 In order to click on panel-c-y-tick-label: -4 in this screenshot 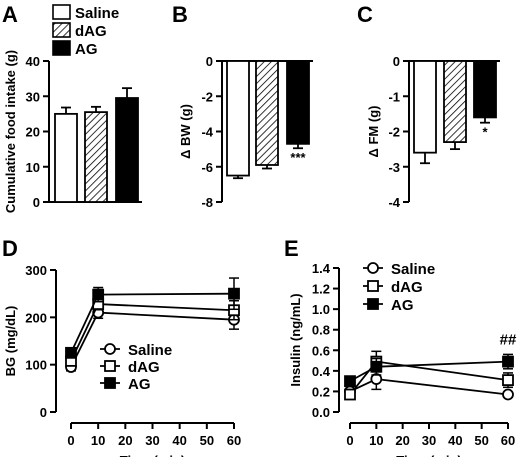, I will do `click(394, 202)`.